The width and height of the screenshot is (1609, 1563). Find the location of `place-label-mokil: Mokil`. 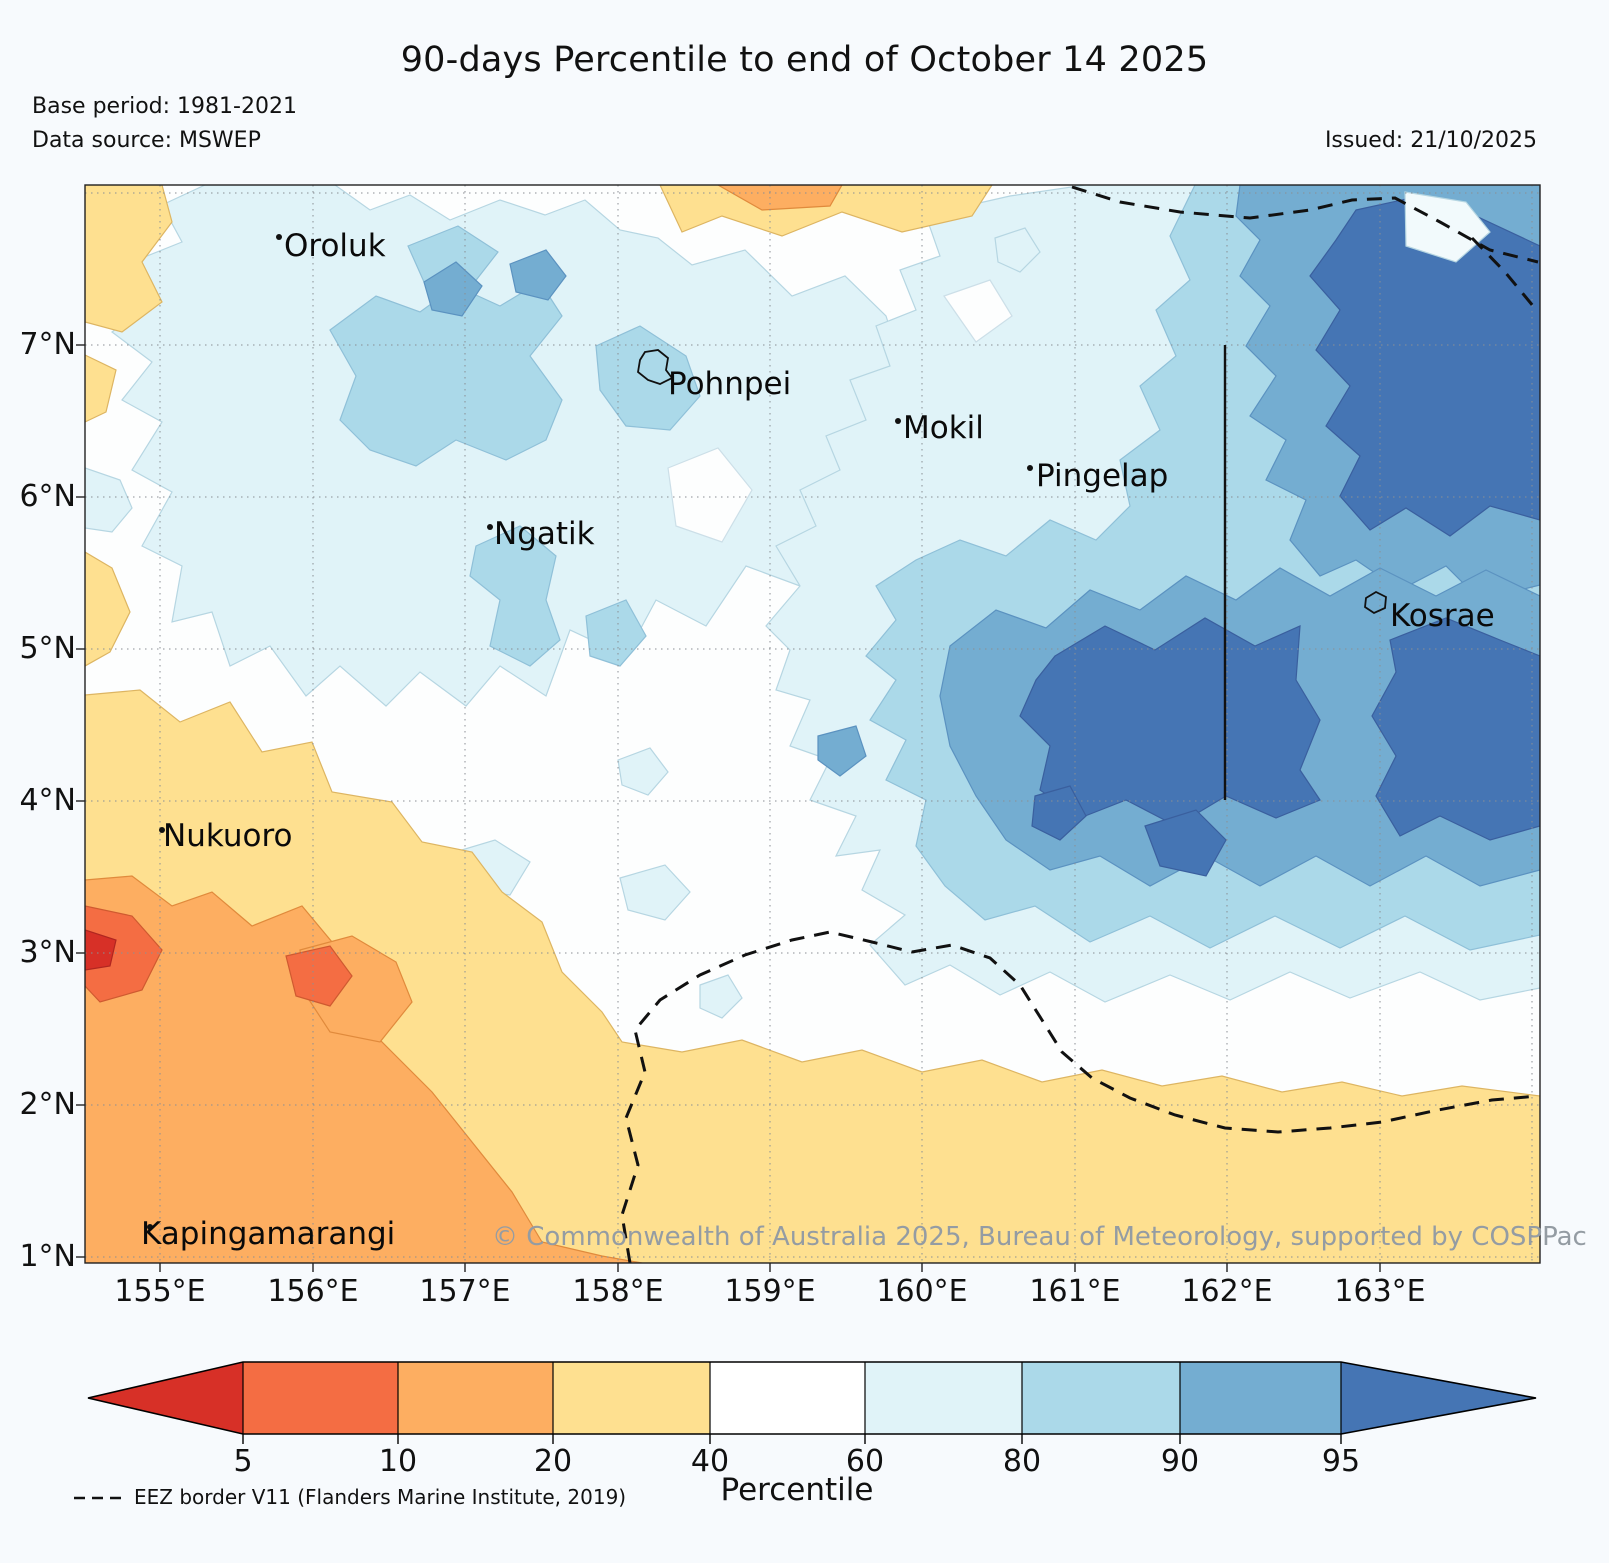

place-label-mokil: Mokil is located at coordinates (943, 428).